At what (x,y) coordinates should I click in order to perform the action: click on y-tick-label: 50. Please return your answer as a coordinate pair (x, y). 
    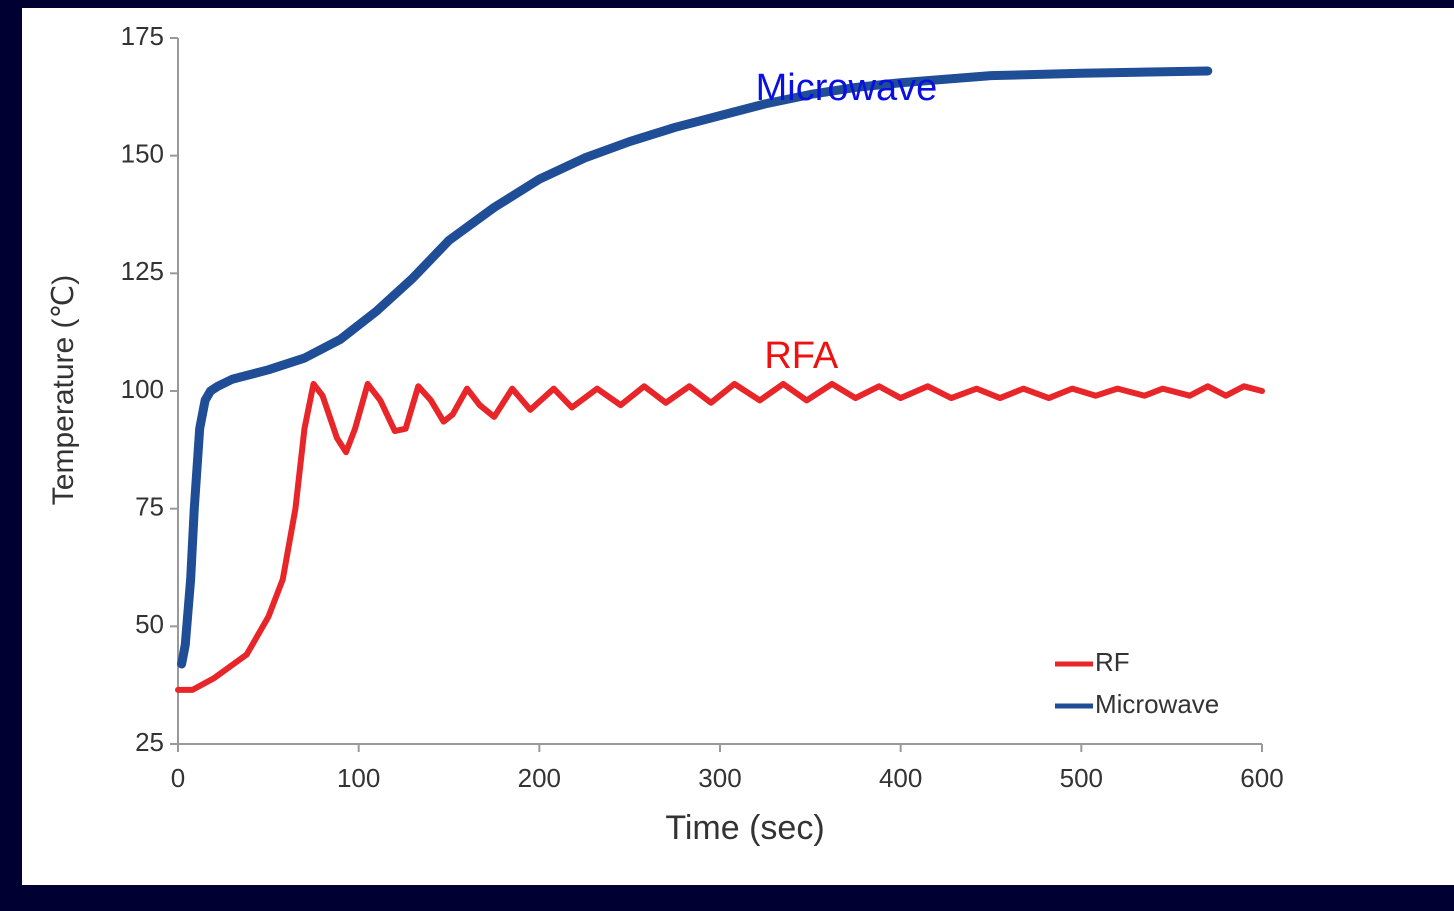
    Looking at the image, I should click on (149, 624).